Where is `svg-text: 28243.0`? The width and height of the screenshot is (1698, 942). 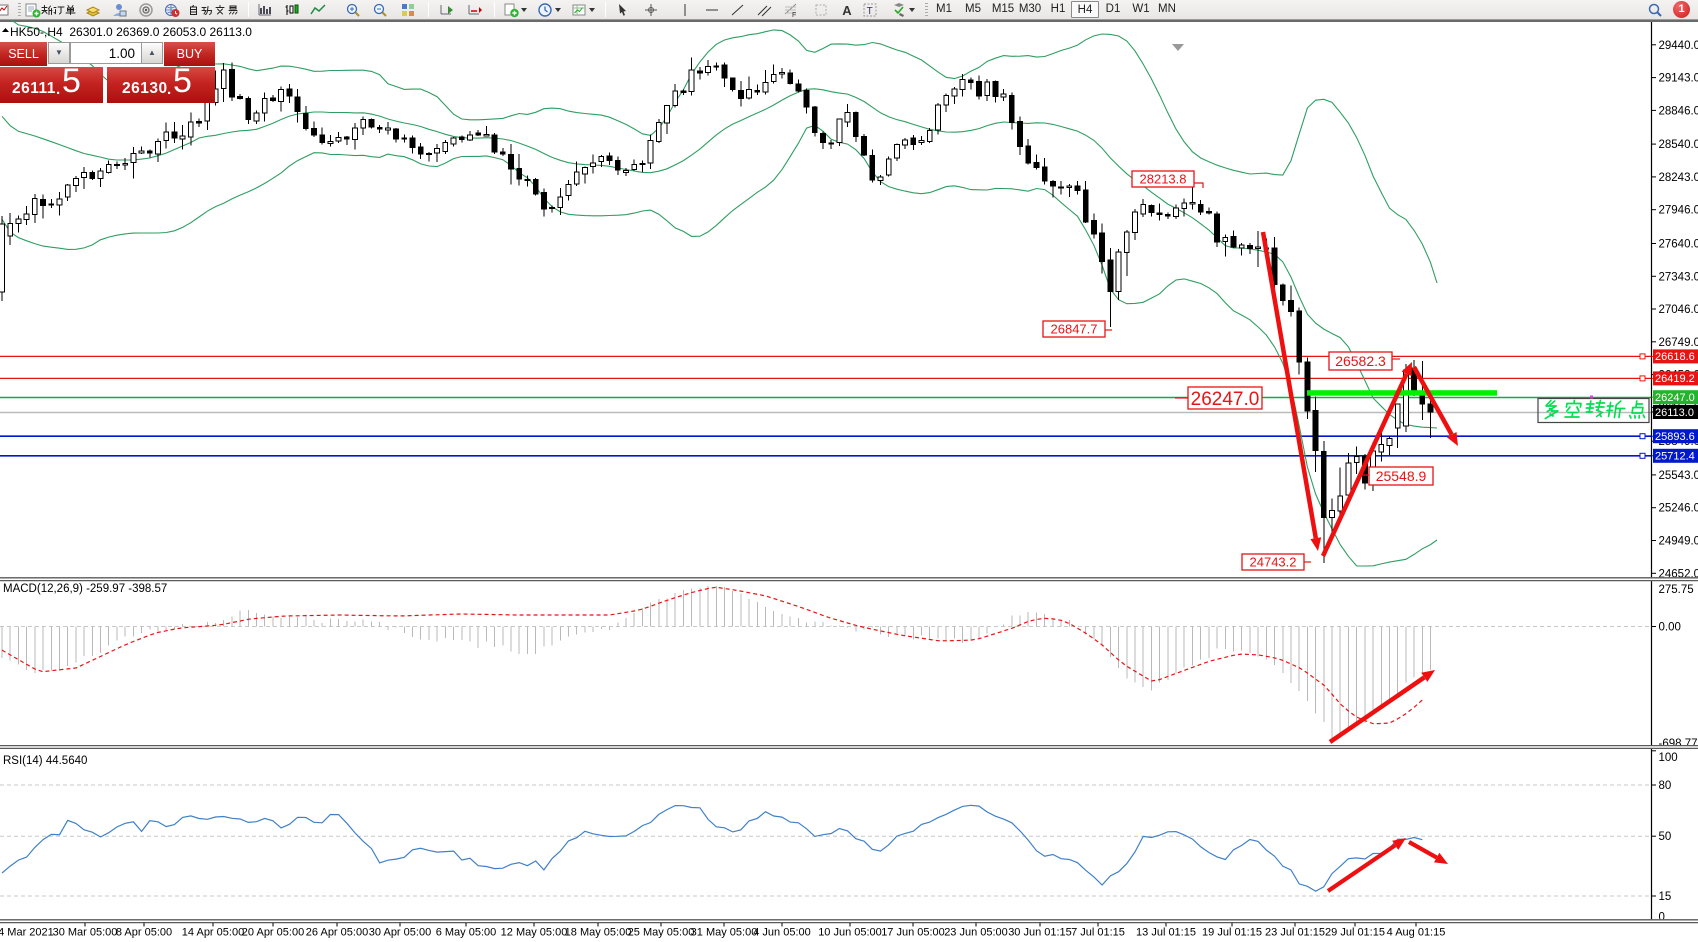
svg-text: 28243.0 is located at coordinates (1678, 178).